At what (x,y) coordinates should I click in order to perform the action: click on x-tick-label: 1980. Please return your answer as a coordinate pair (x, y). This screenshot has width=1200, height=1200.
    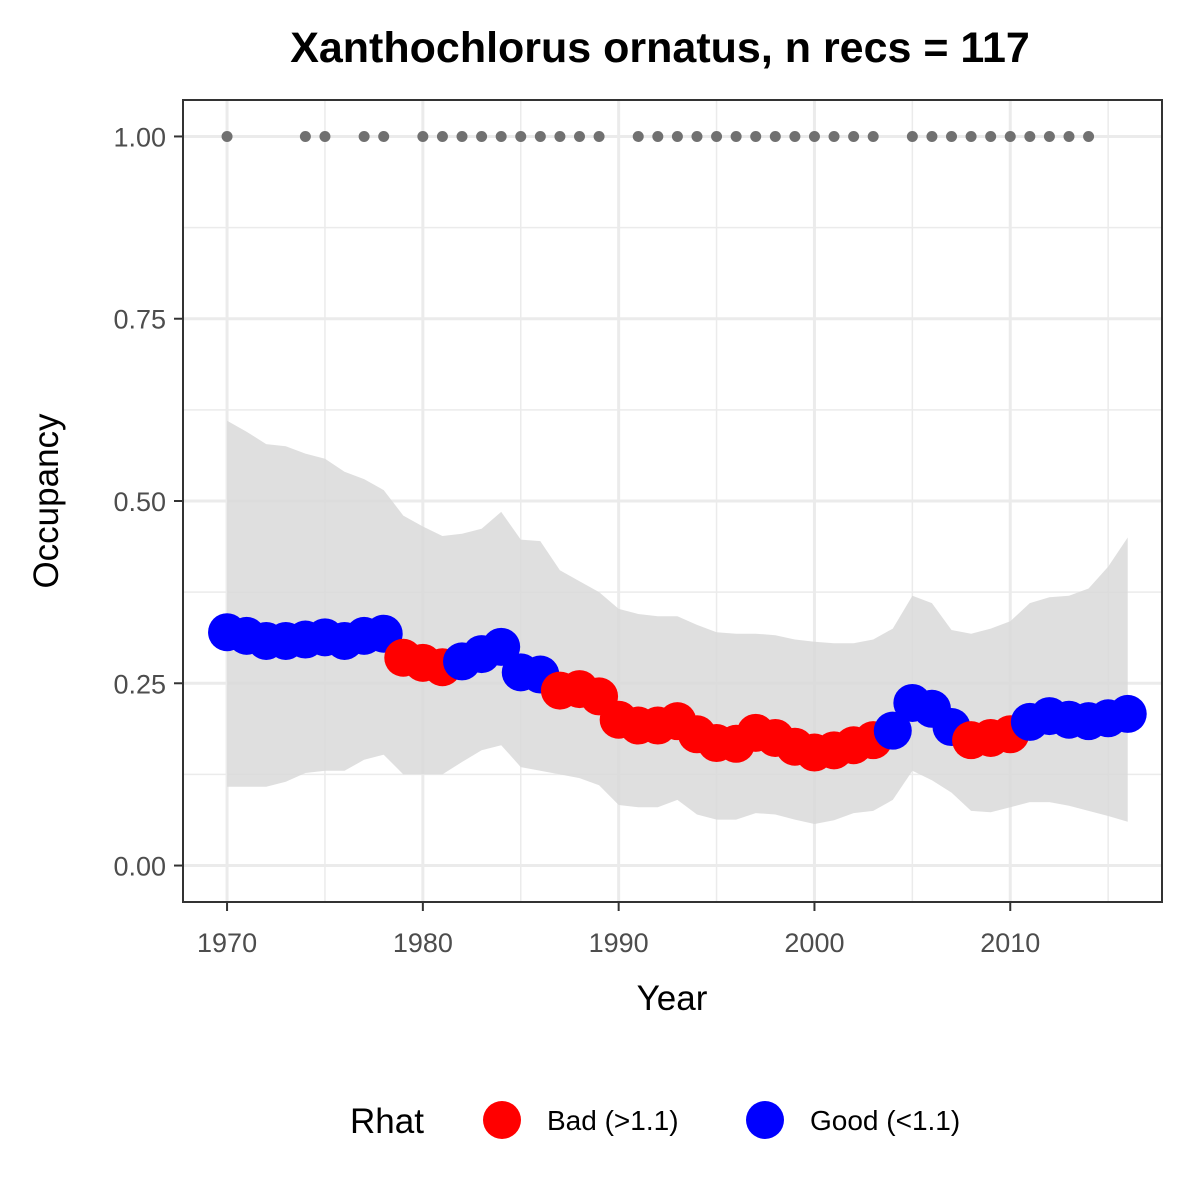
    Looking at the image, I should click on (423, 943).